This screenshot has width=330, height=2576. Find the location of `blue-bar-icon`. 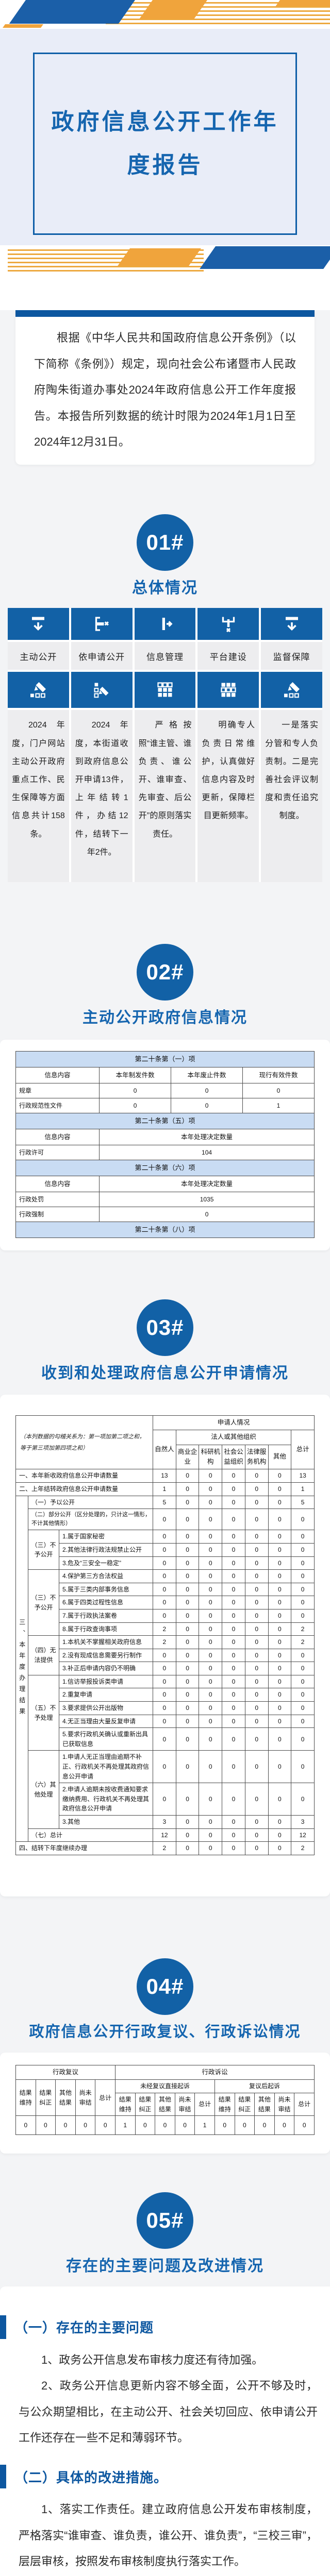

blue-bar-icon is located at coordinates (3, 2327).